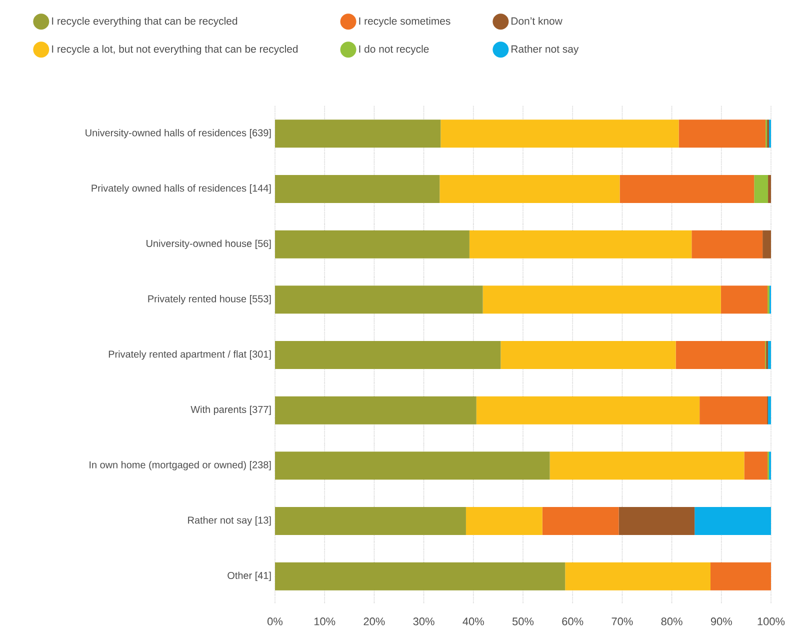  What do you see at coordinates (249, 576) in the screenshot?
I see `y-tick-label: Other [41]` at bounding box center [249, 576].